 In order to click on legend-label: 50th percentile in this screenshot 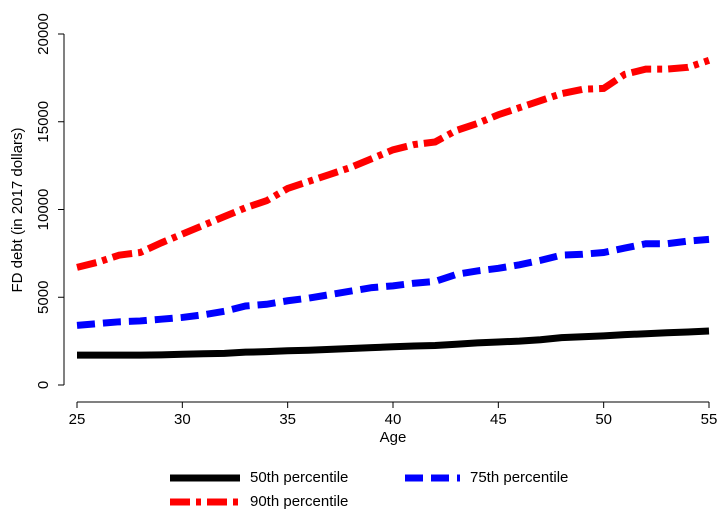, I will do `click(299, 477)`.